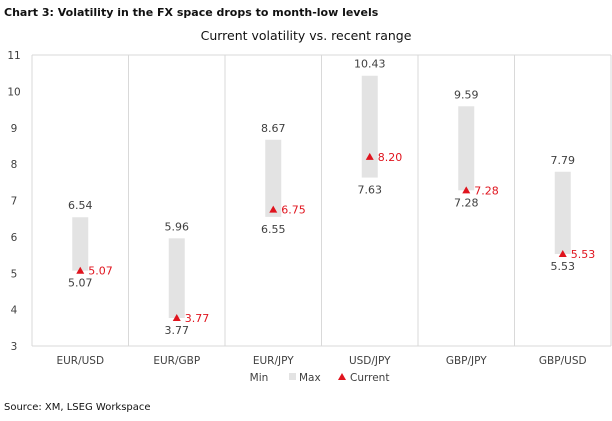 The image size is (612, 421). Describe the element at coordinates (486, 190) in the screenshot. I see `current-label: 7.28` at that location.